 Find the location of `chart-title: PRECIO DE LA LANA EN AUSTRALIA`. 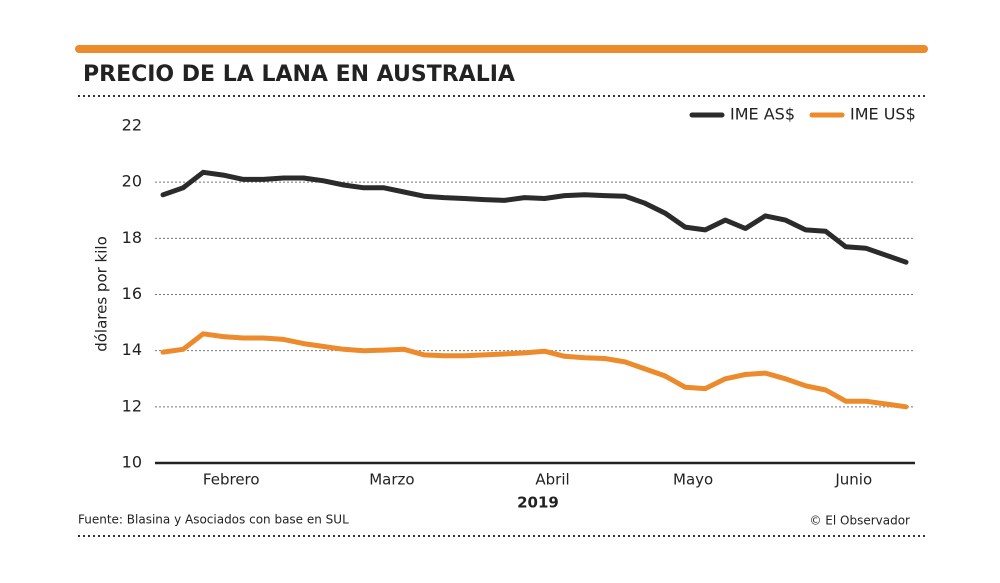

chart-title: PRECIO DE LA LANA EN AUSTRALIA is located at coordinates (299, 74).